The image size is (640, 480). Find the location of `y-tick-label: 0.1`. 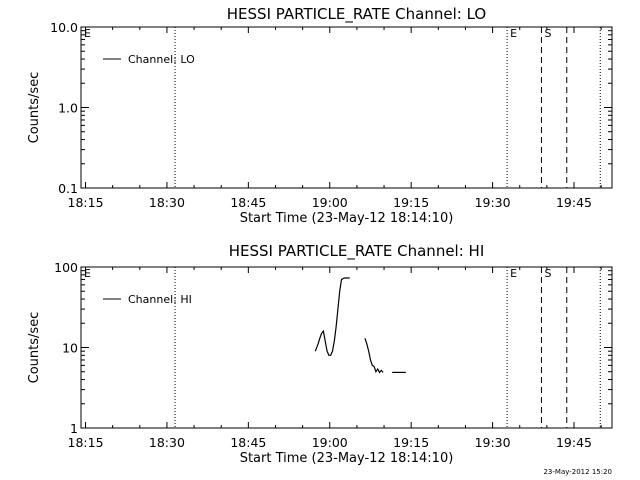

y-tick-label: 0.1 is located at coordinates (68, 188).